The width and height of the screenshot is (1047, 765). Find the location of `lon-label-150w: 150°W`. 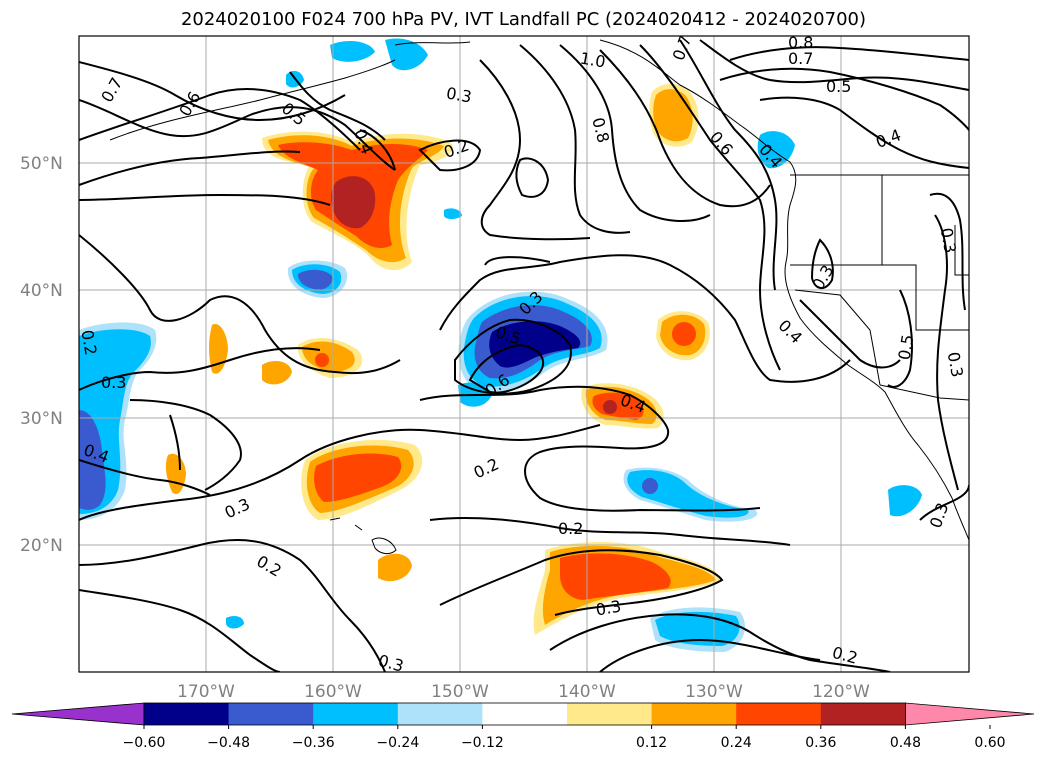

lon-label-150w: 150°W is located at coordinates (460, 692).